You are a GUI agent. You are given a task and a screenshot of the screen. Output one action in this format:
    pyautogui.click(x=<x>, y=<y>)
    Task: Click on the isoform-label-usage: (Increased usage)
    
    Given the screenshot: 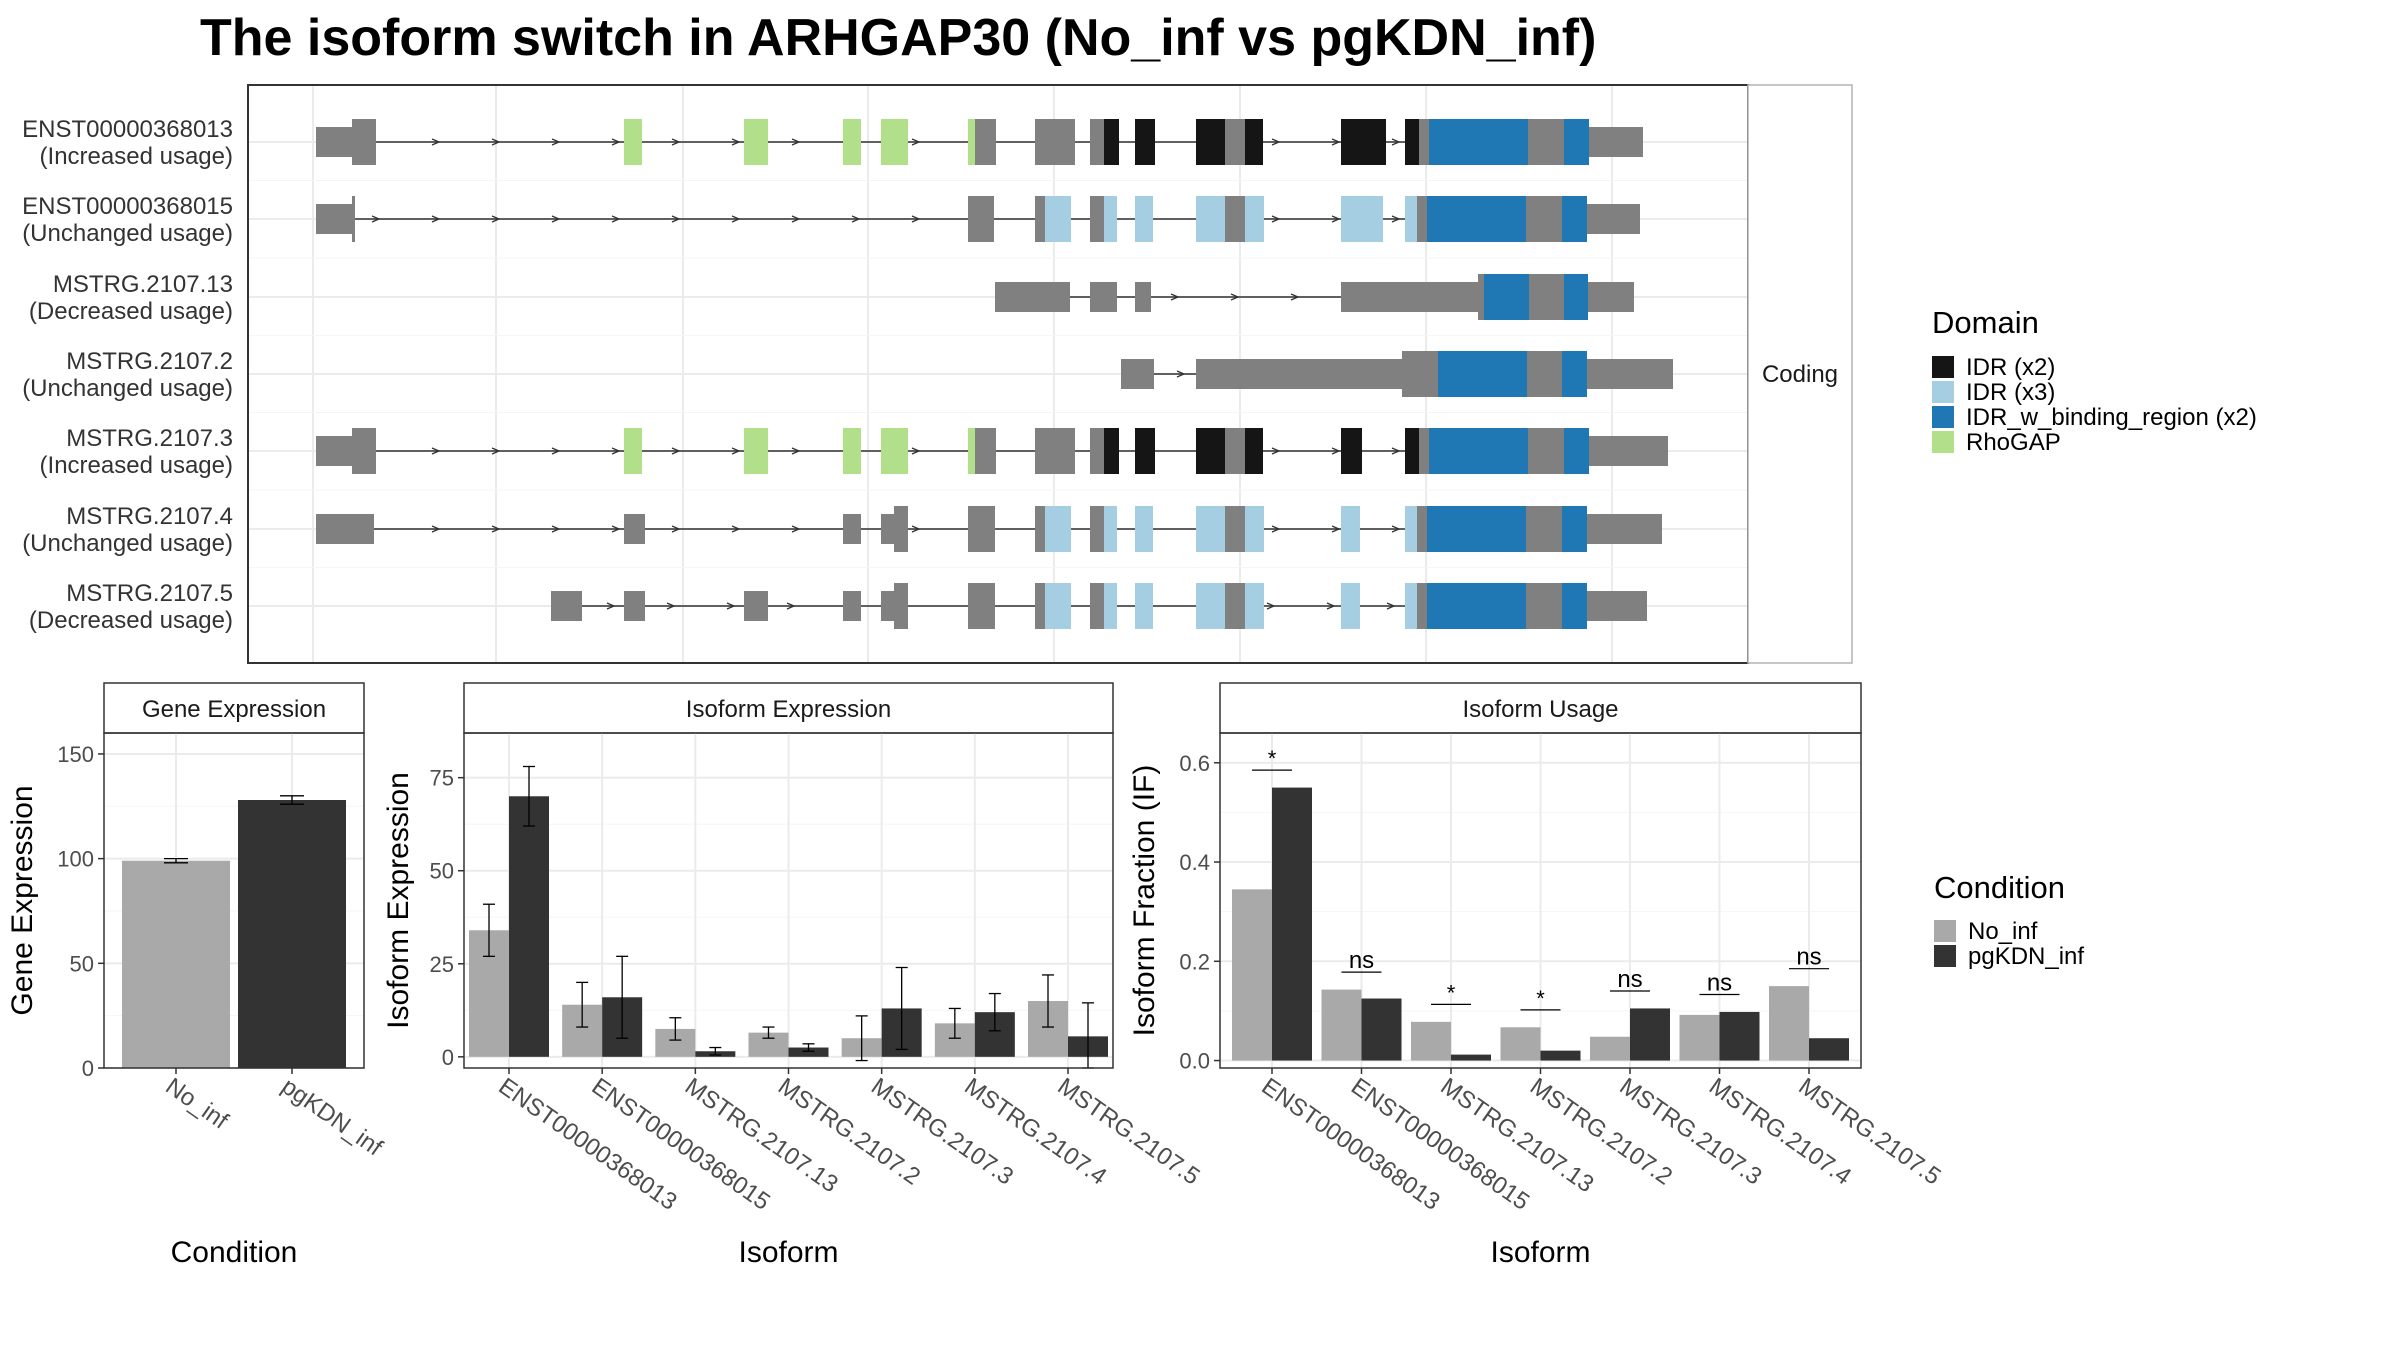 What is the action you would take?
    pyautogui.click(x=136, y=156)
    